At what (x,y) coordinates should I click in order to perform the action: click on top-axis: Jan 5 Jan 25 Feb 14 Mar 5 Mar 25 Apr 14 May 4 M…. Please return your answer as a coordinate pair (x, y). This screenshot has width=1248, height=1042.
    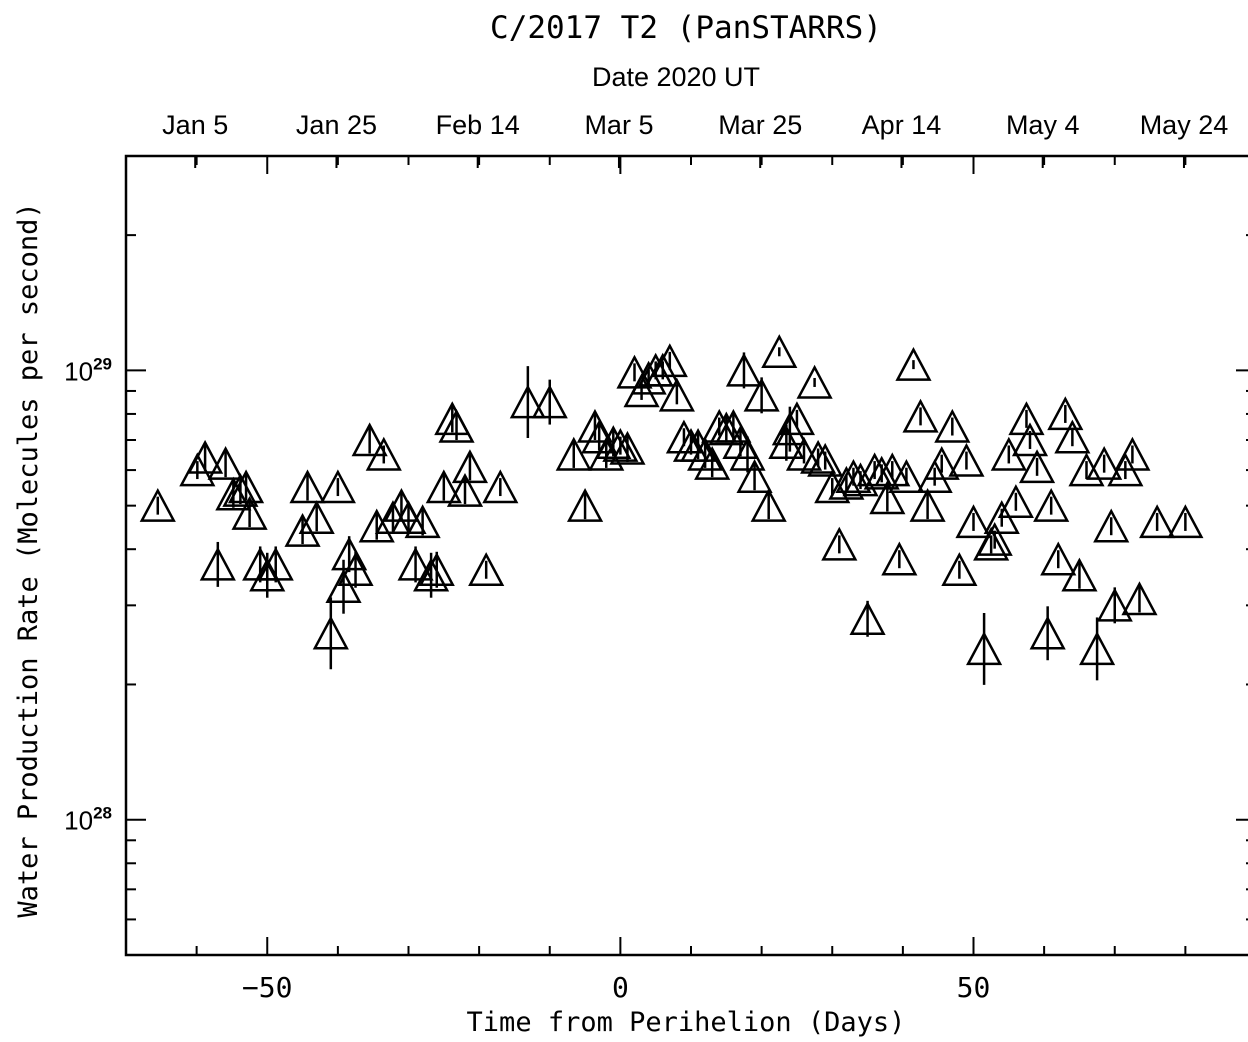
    Looking at the image, I should click on (695, 139).